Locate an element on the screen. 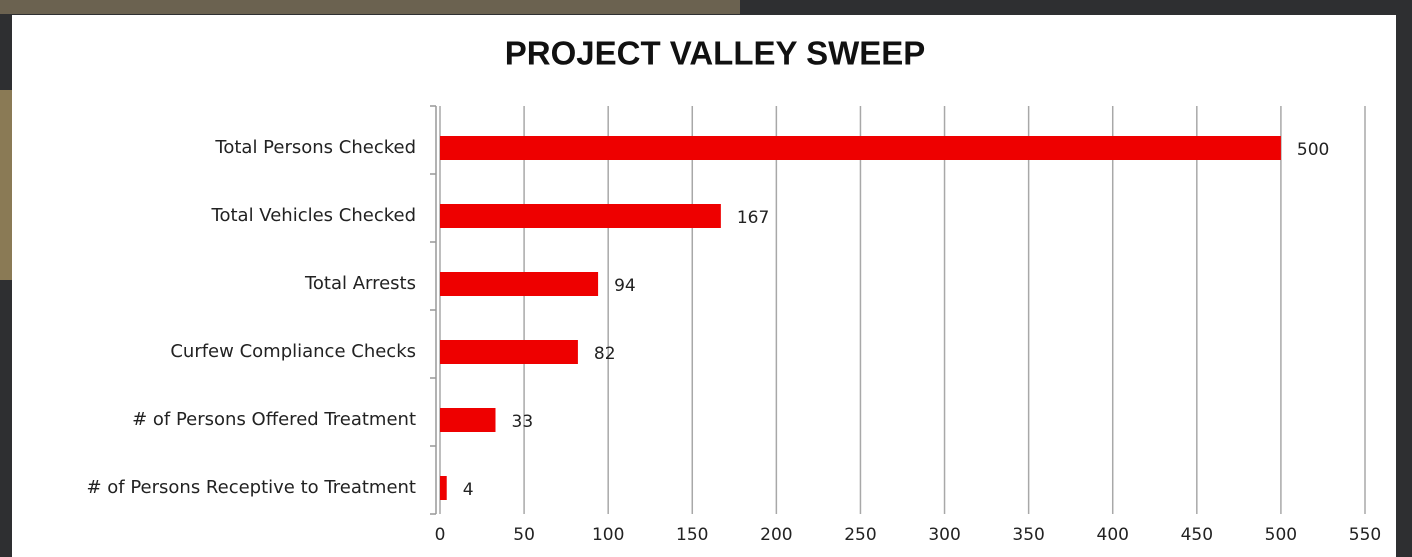 The width and height of the screenshot is (1412, 557). x-tick-label: 400 is located at coordinates (1113, 535).